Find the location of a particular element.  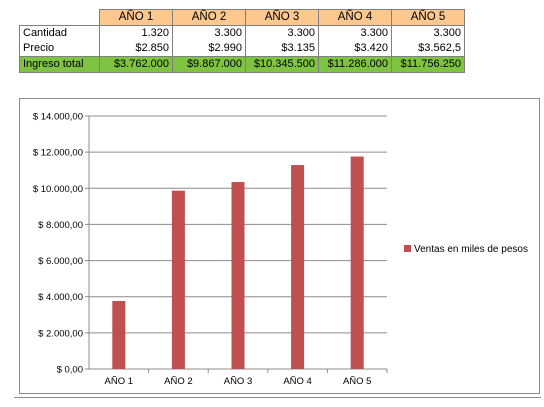

table-cell: 1.320 is located at coordinates (136, 33).